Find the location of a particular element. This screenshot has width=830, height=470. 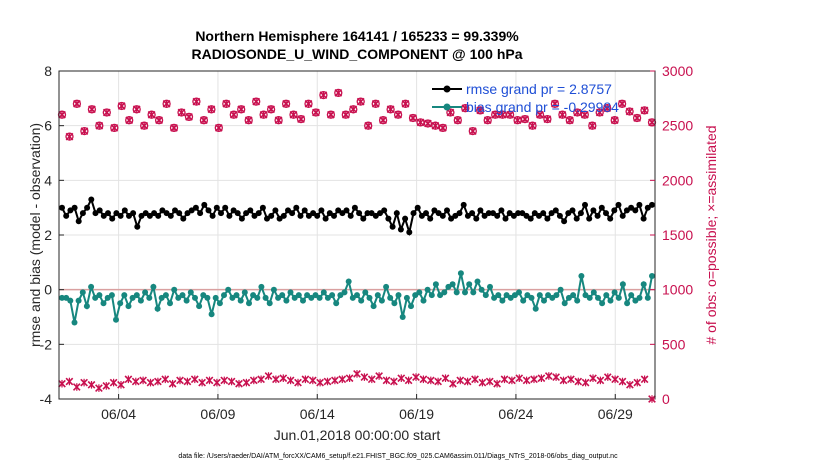

legend-marker-bias is located at coordinates (447, 107).